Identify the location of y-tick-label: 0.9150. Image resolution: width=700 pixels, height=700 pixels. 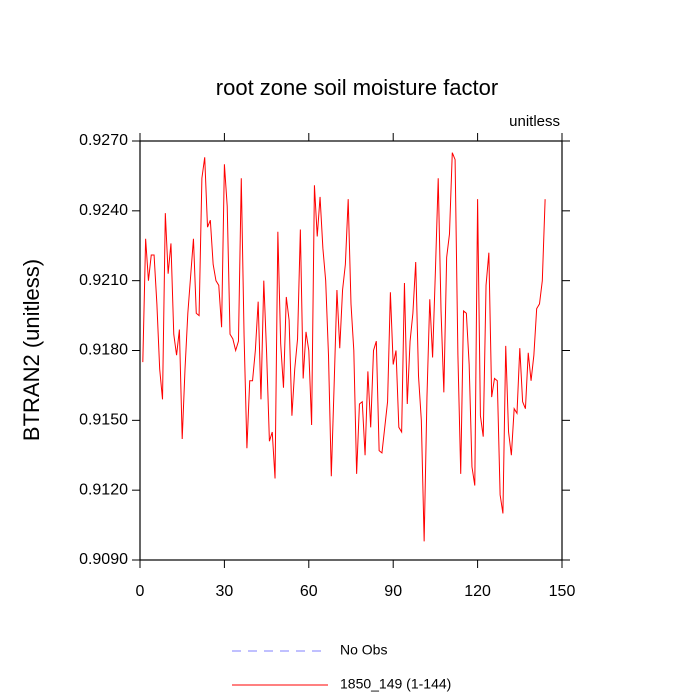
(103, 420).